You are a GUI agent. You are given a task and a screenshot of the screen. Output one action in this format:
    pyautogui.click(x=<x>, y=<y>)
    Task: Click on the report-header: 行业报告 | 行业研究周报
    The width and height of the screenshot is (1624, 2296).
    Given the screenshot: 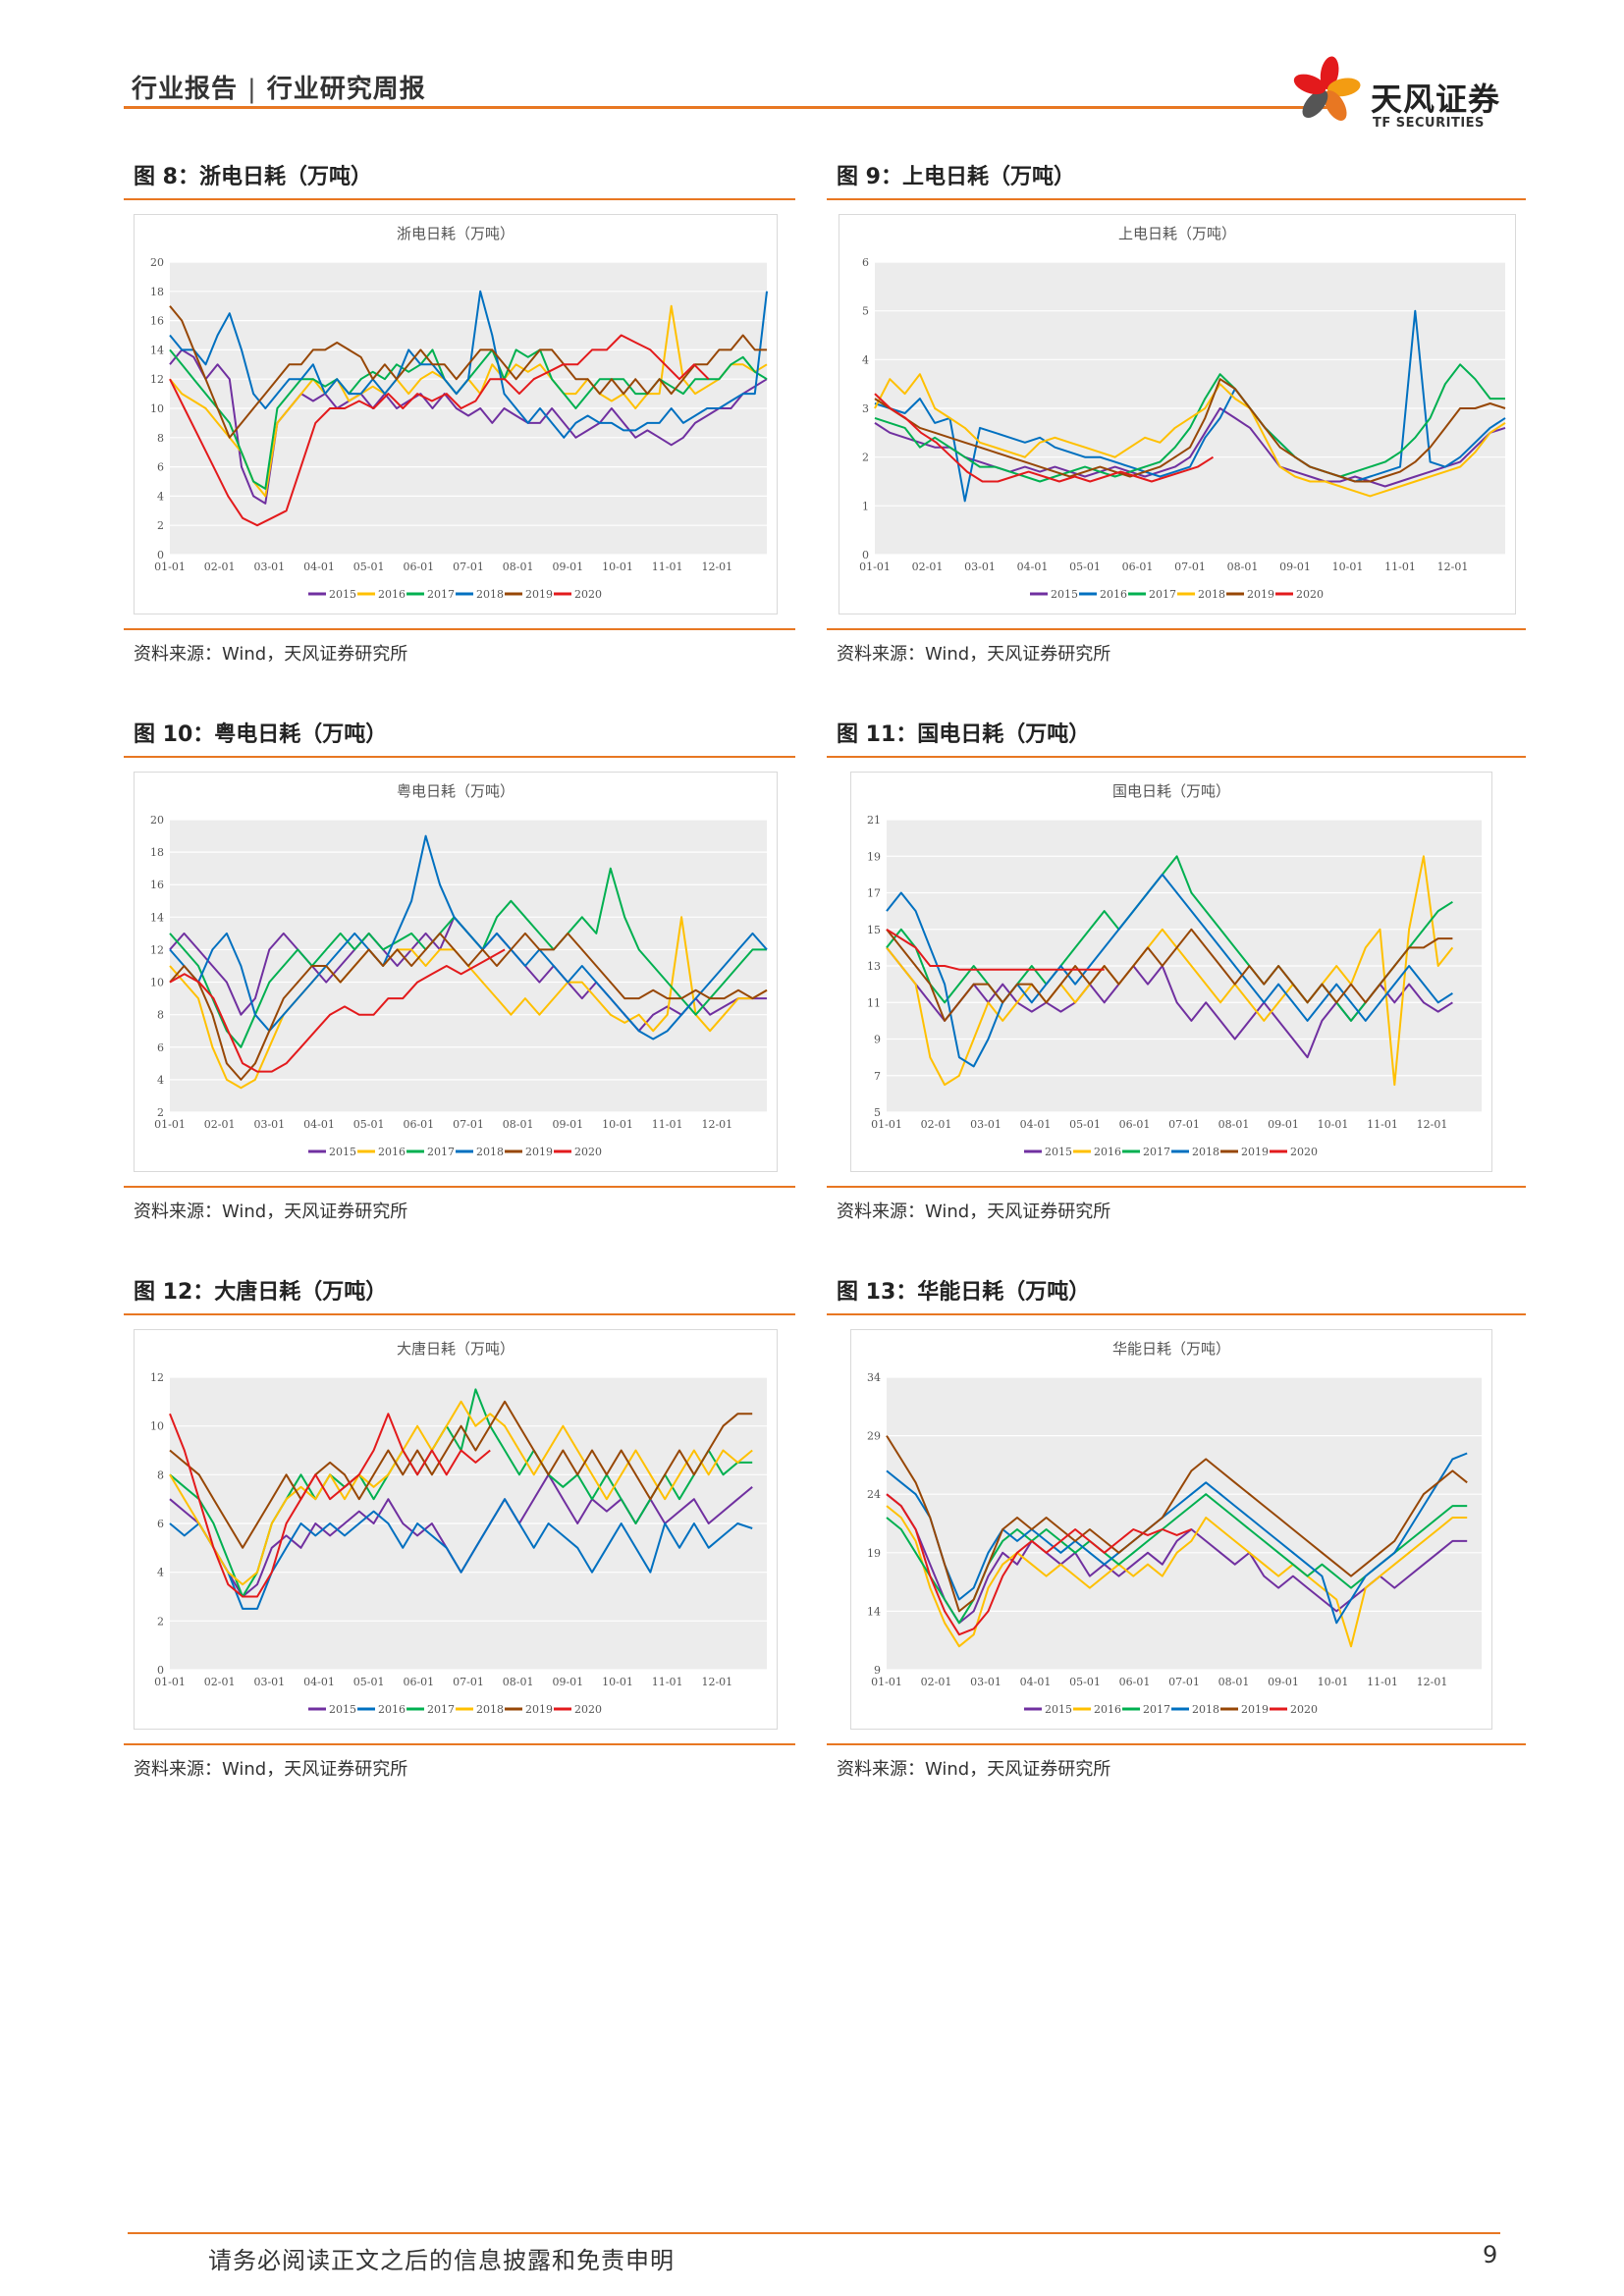 What is the action you would take?
    pyautogui.click(x=279, y=87)
    